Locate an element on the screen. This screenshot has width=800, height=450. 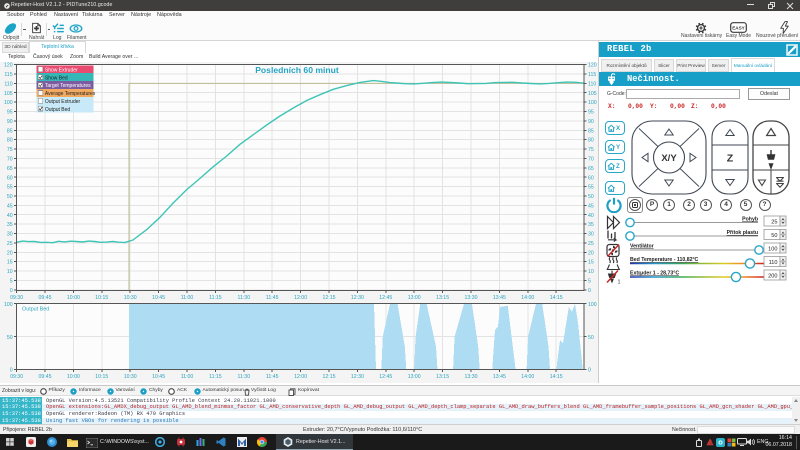
svg-text: 12:15 is located at coordinates (329, 377).